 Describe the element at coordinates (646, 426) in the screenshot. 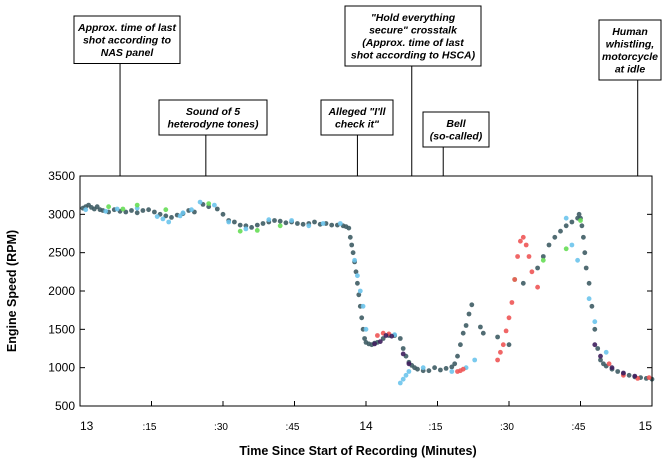

I see `x-tick-label: 15` at that location.